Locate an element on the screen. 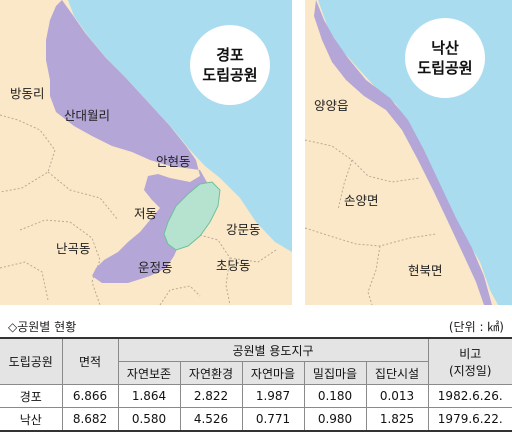  header-note-line2: (지정일) is located at coordinates (470, 370).